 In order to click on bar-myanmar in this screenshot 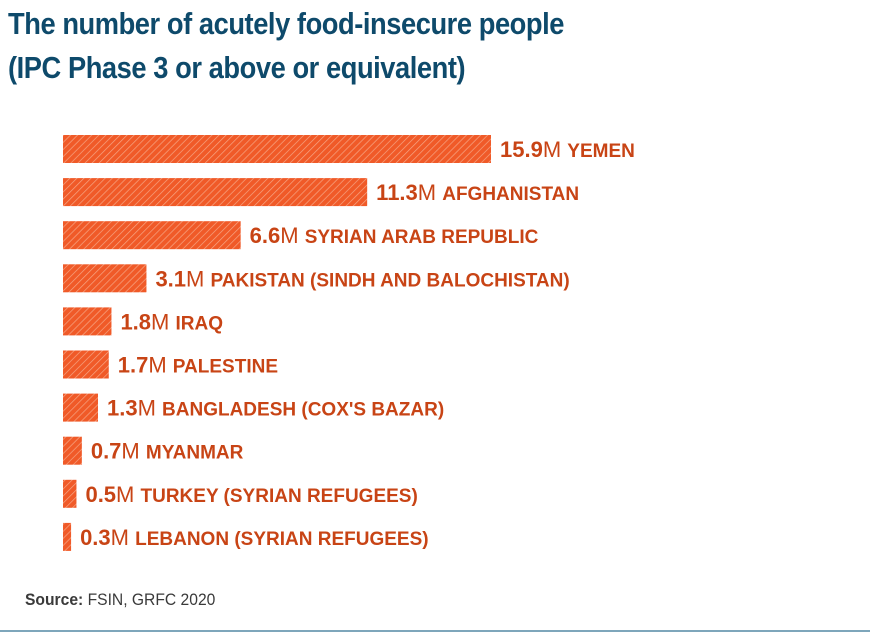, I will do `click(72, 450)`.